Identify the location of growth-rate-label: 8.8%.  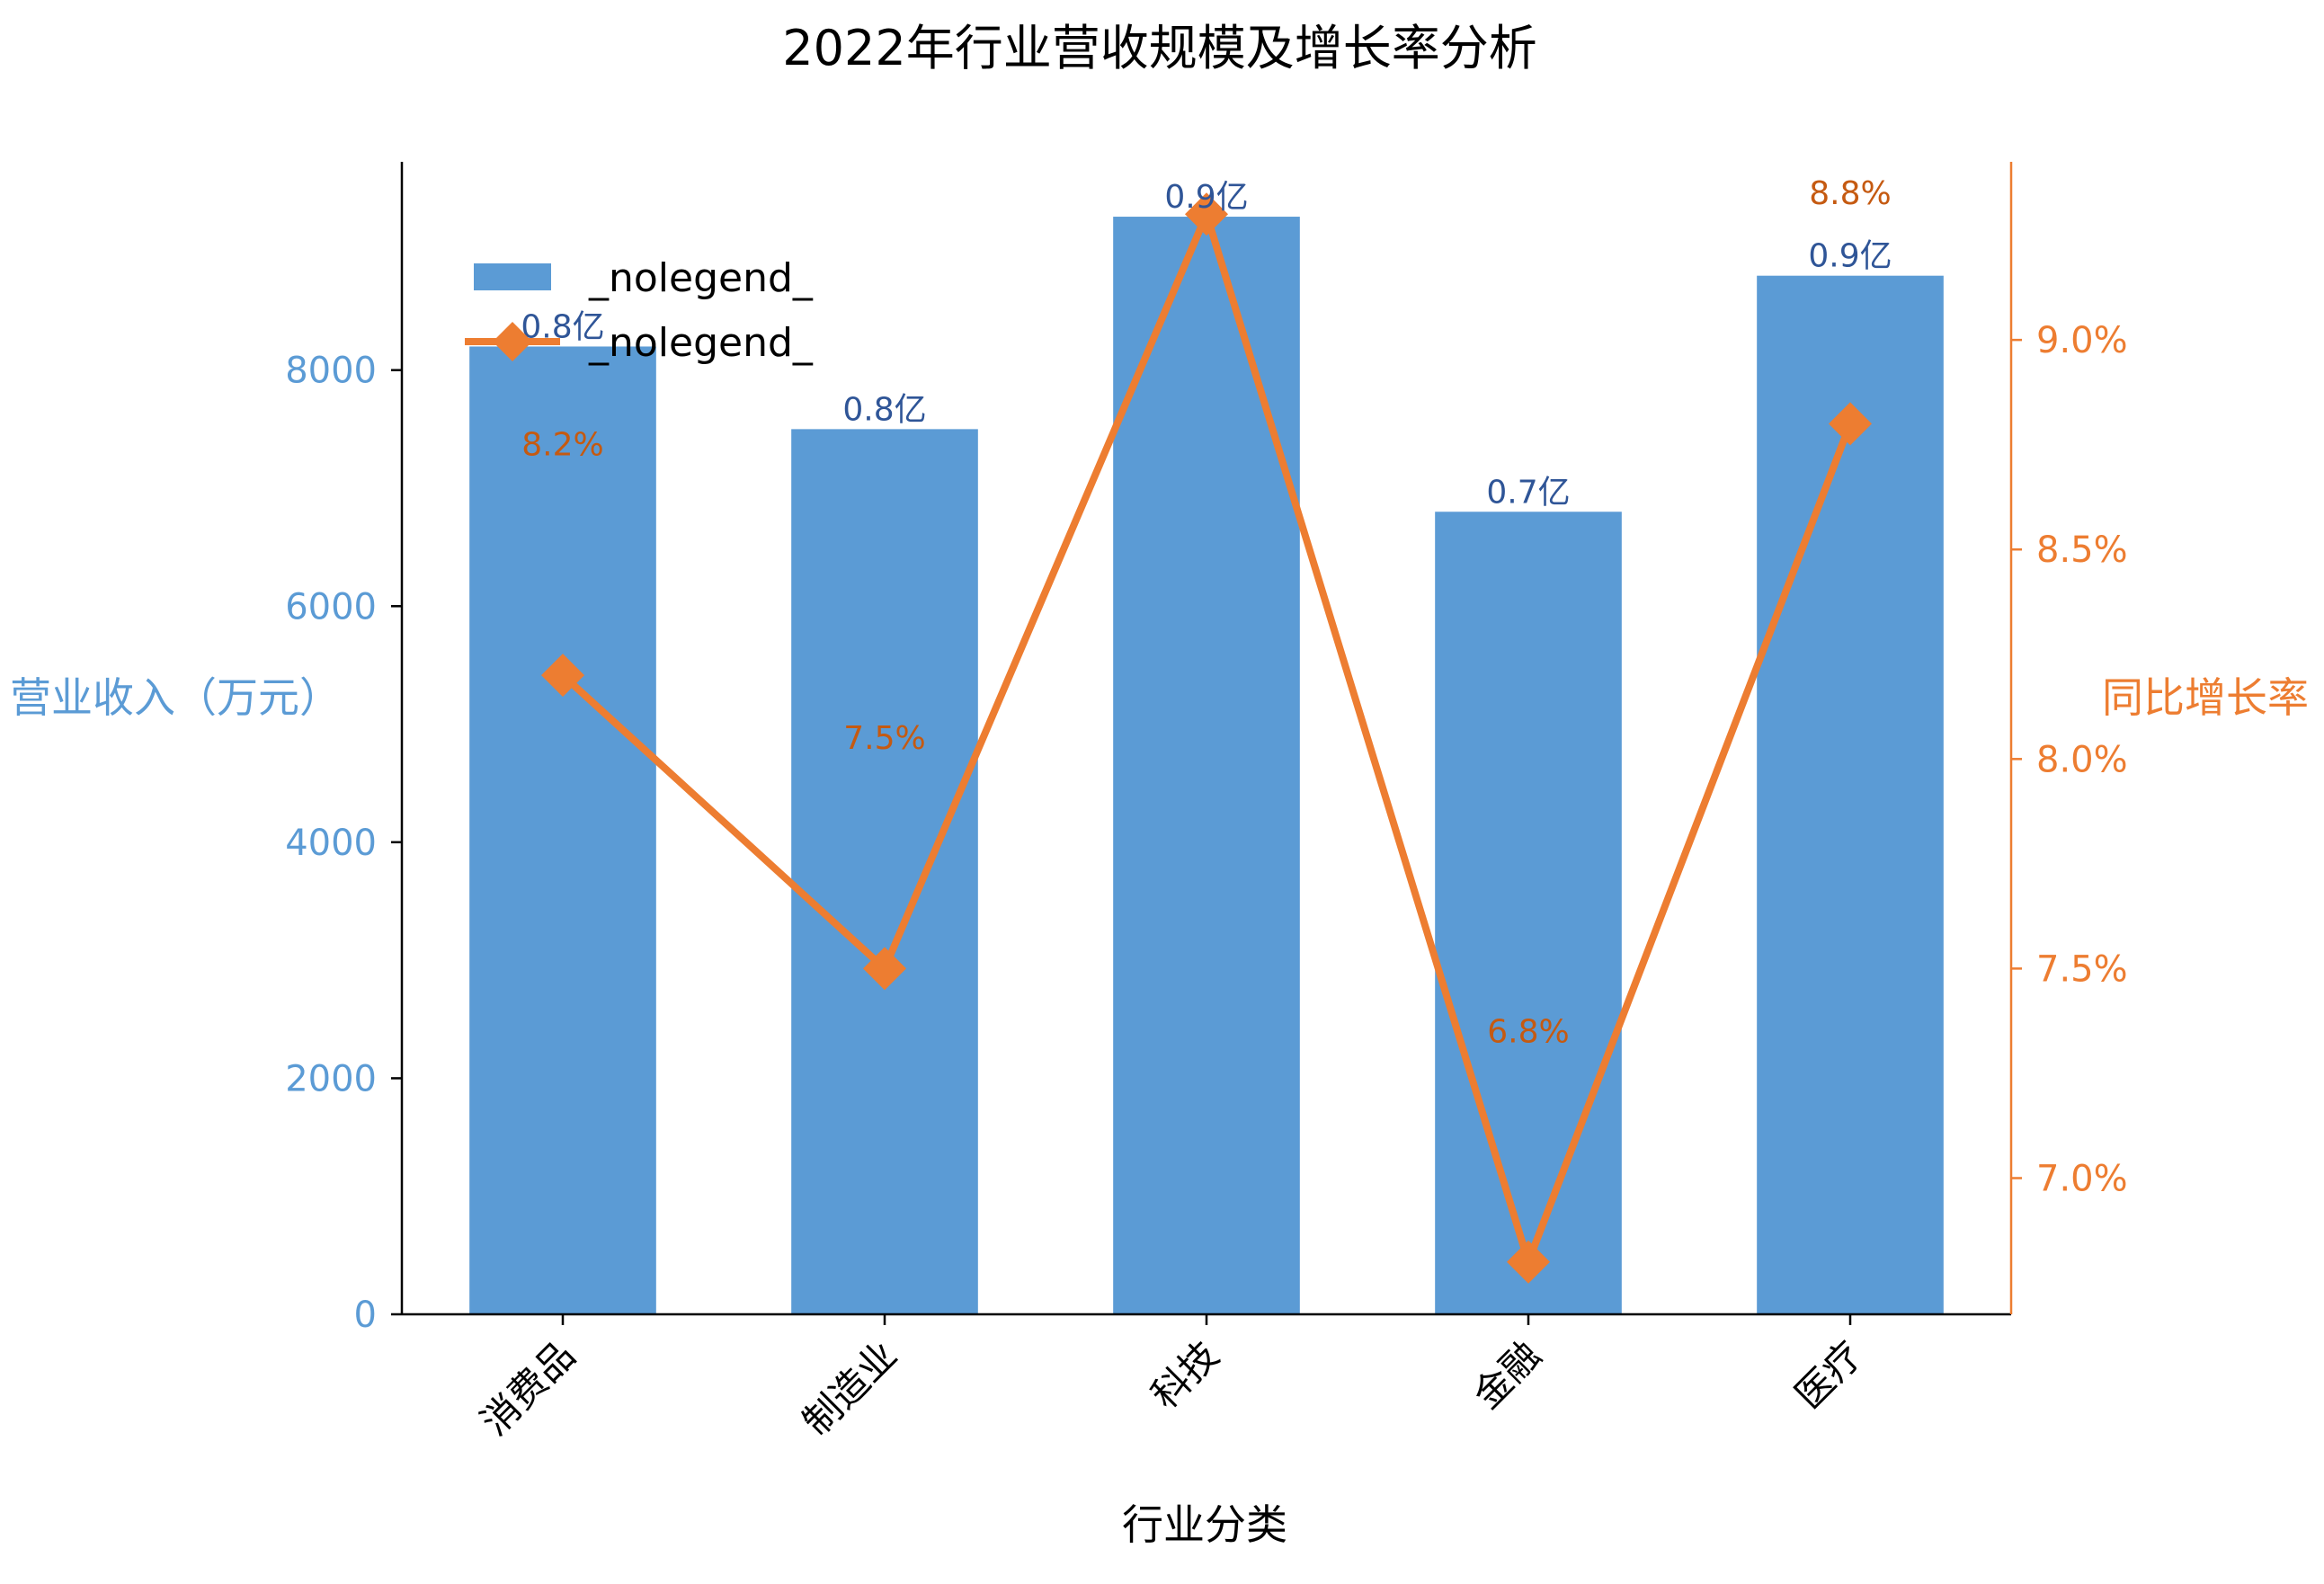
(1850, 193).